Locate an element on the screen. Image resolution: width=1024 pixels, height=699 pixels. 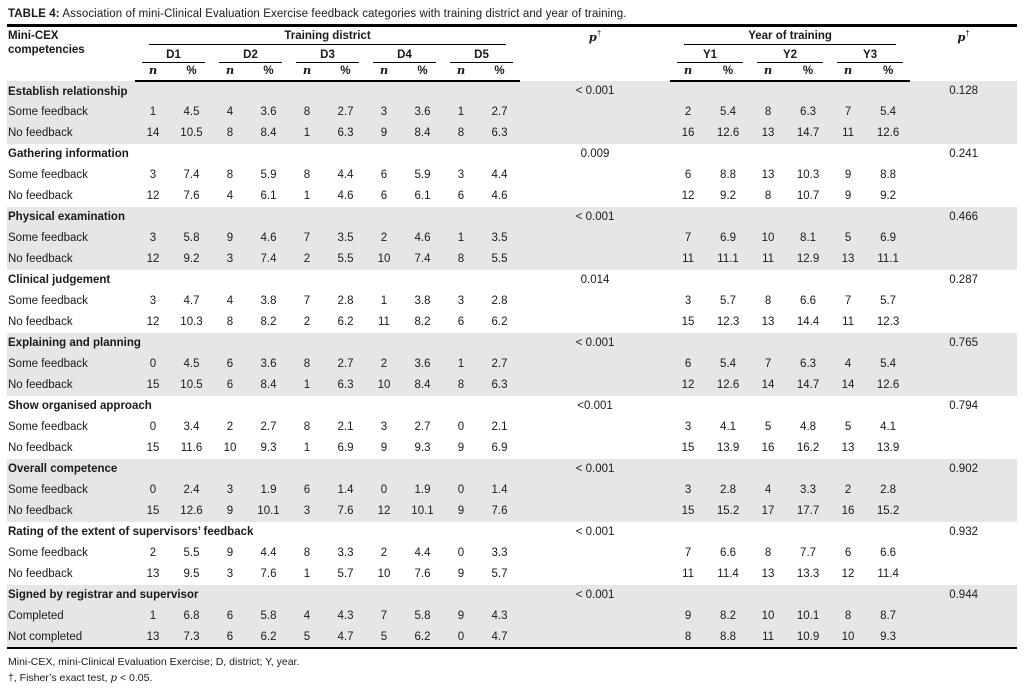
district-value: 4.7 is located at coordinates (191, 301).